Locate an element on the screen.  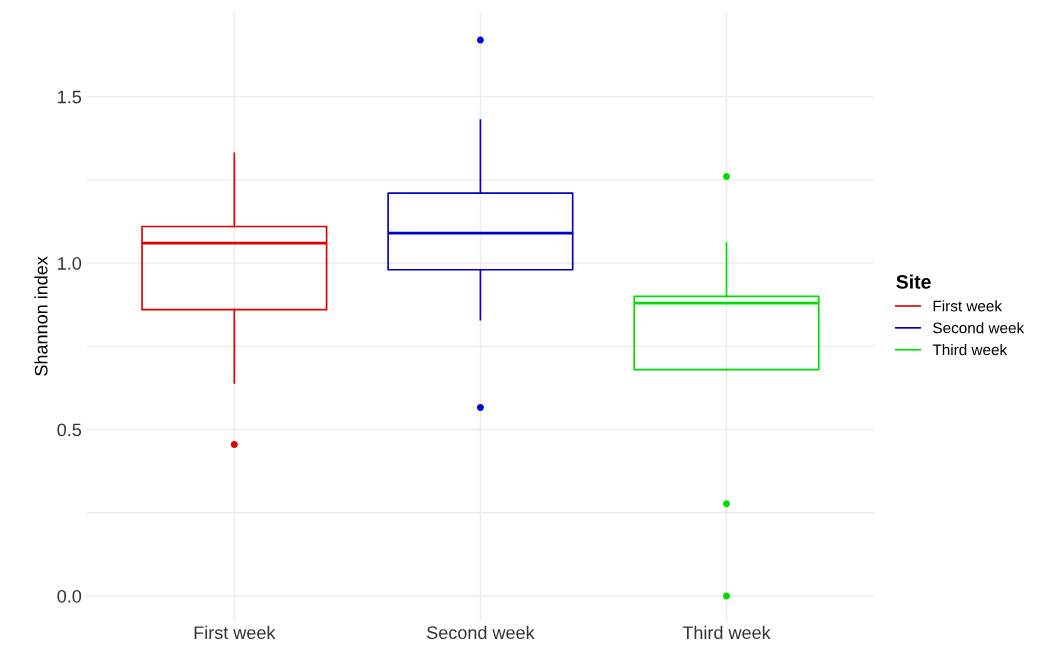
y-axis-title: Shannon index is located at coordinates (41, 316).